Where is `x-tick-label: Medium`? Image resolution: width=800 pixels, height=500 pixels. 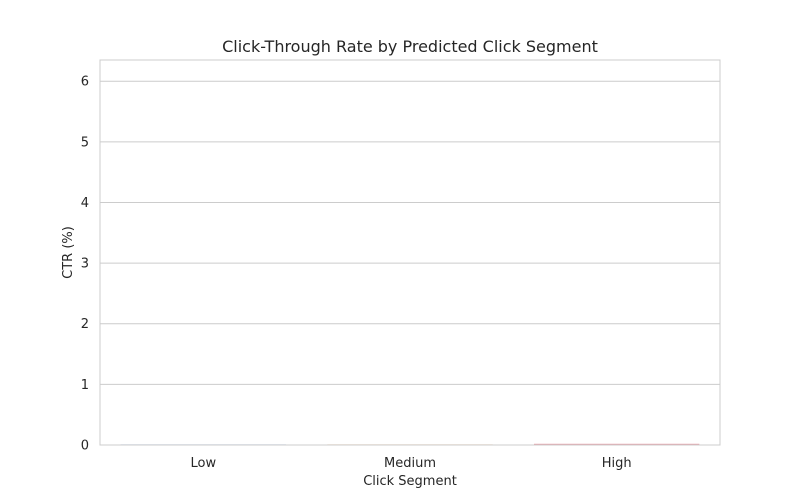
x-tick-label: Medium is located at coordinates (410, 463).